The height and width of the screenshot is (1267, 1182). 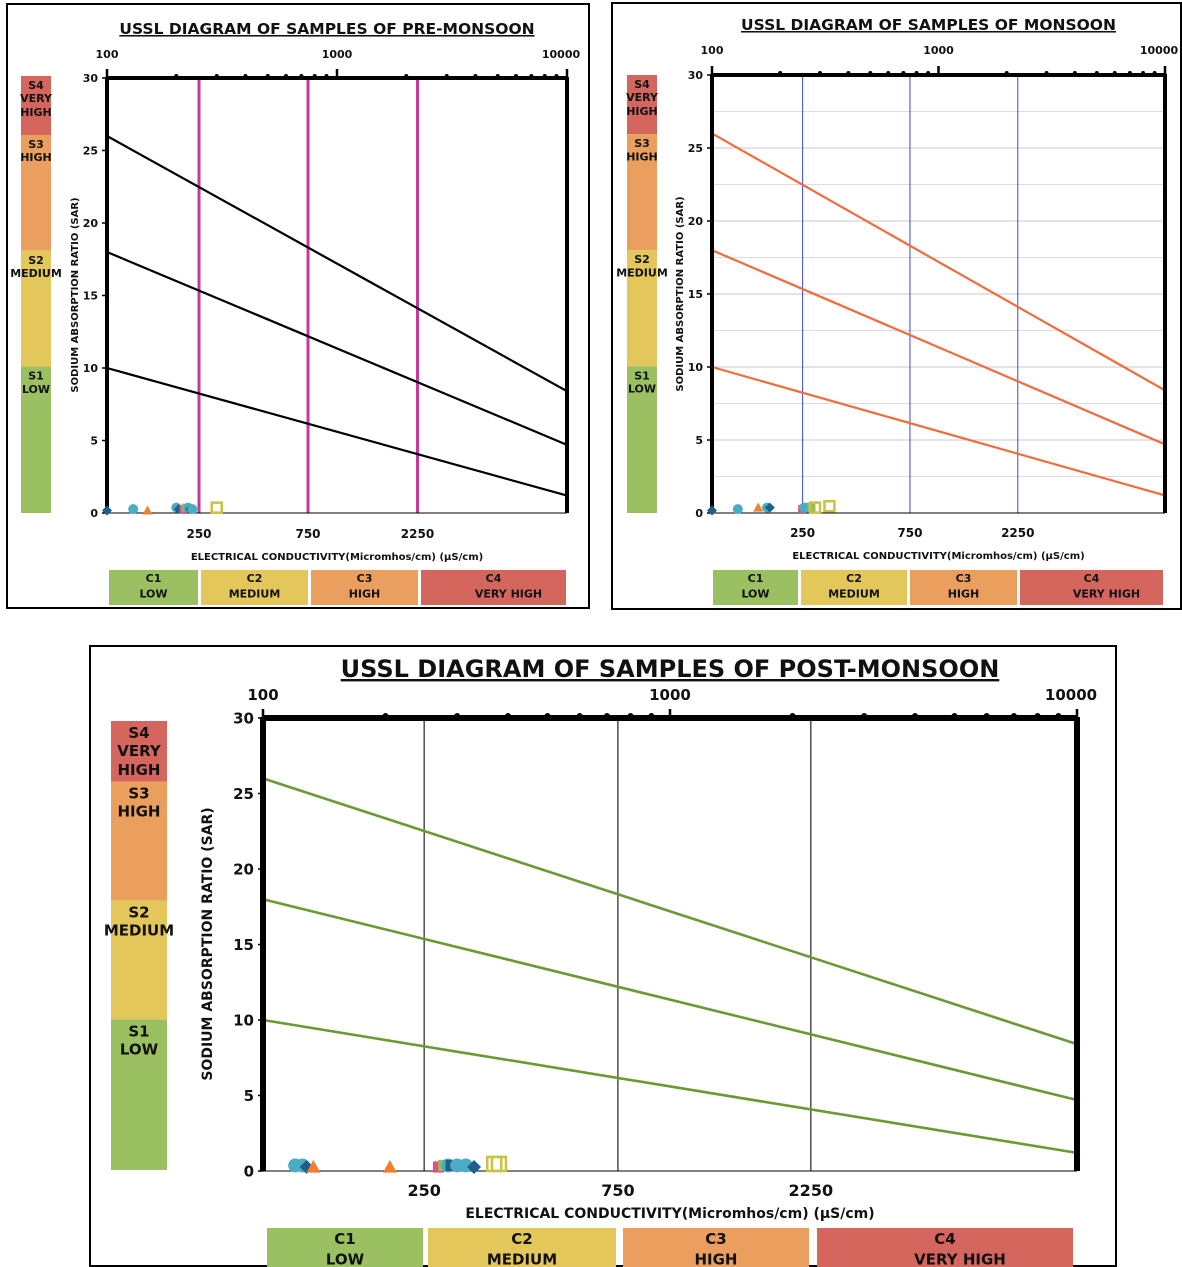 I want to click on class-boundary-label: 750, so click(x=617, y=1190).